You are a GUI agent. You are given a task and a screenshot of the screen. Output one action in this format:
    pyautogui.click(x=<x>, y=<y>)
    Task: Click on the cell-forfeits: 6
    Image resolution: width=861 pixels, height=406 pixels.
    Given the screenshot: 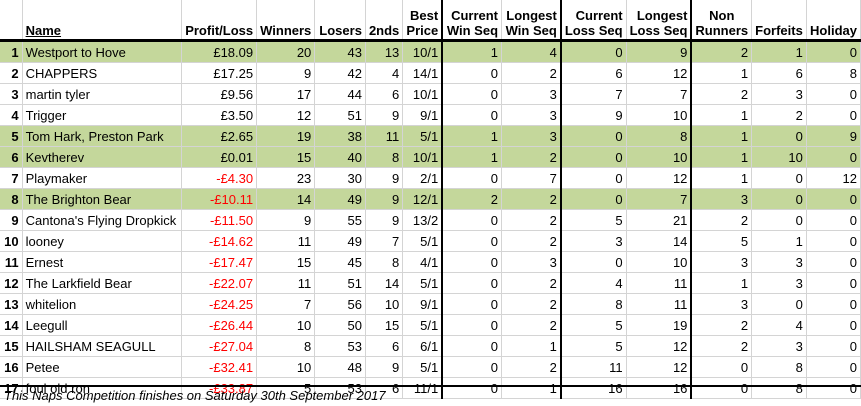 What is the action you would take?
    pyautogui.click(x=779, y=73)
    